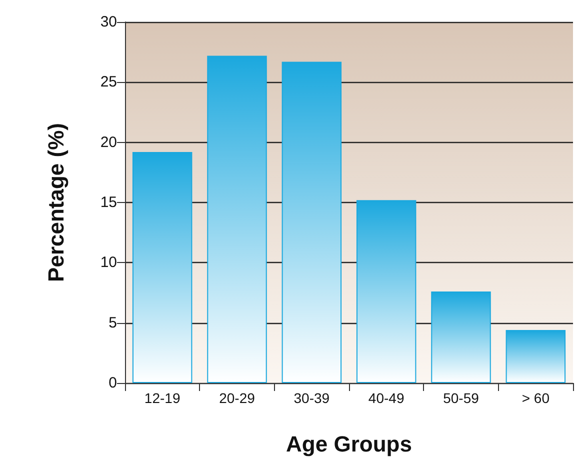 This screenshot has height=474, width=577. I want to click on x-axis-title: Age Groups, so click(349, 444).